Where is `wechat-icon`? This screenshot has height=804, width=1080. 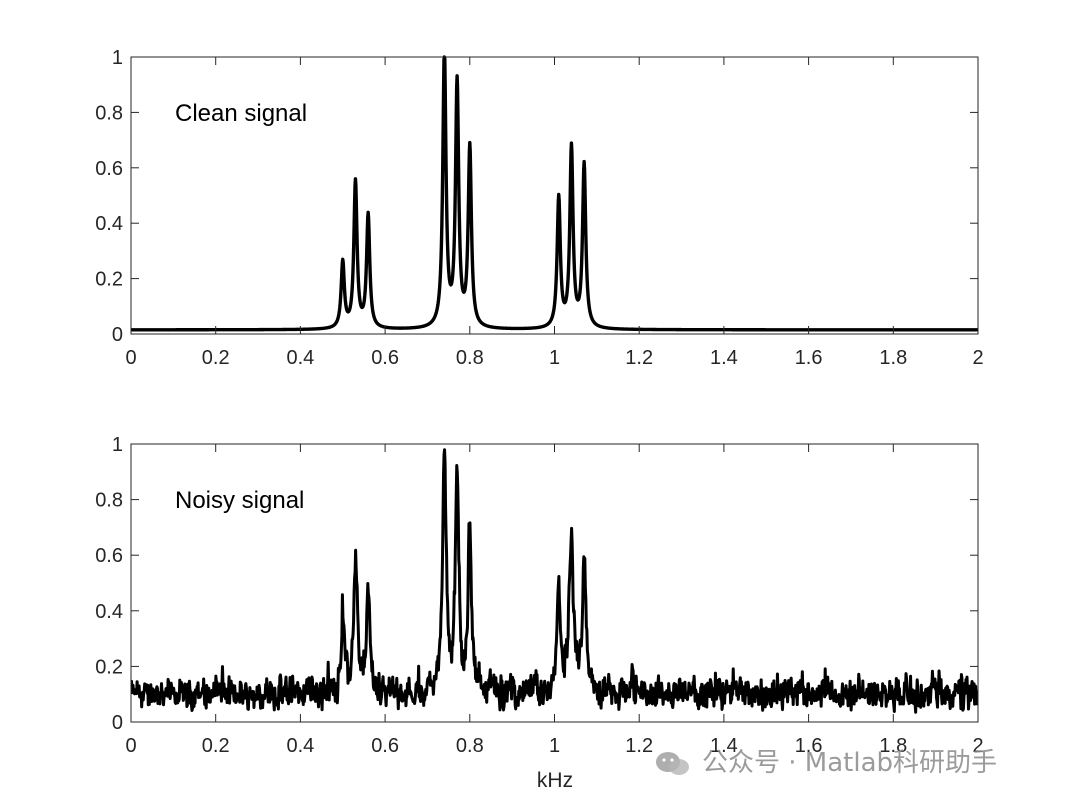
wechat-icon is located at coordinates (672, 763).